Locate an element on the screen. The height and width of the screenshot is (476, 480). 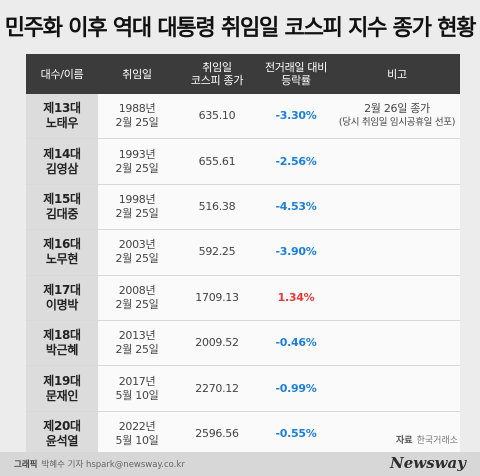
kospi-close-value: 2270.12 is located at coordinates (217, 388).